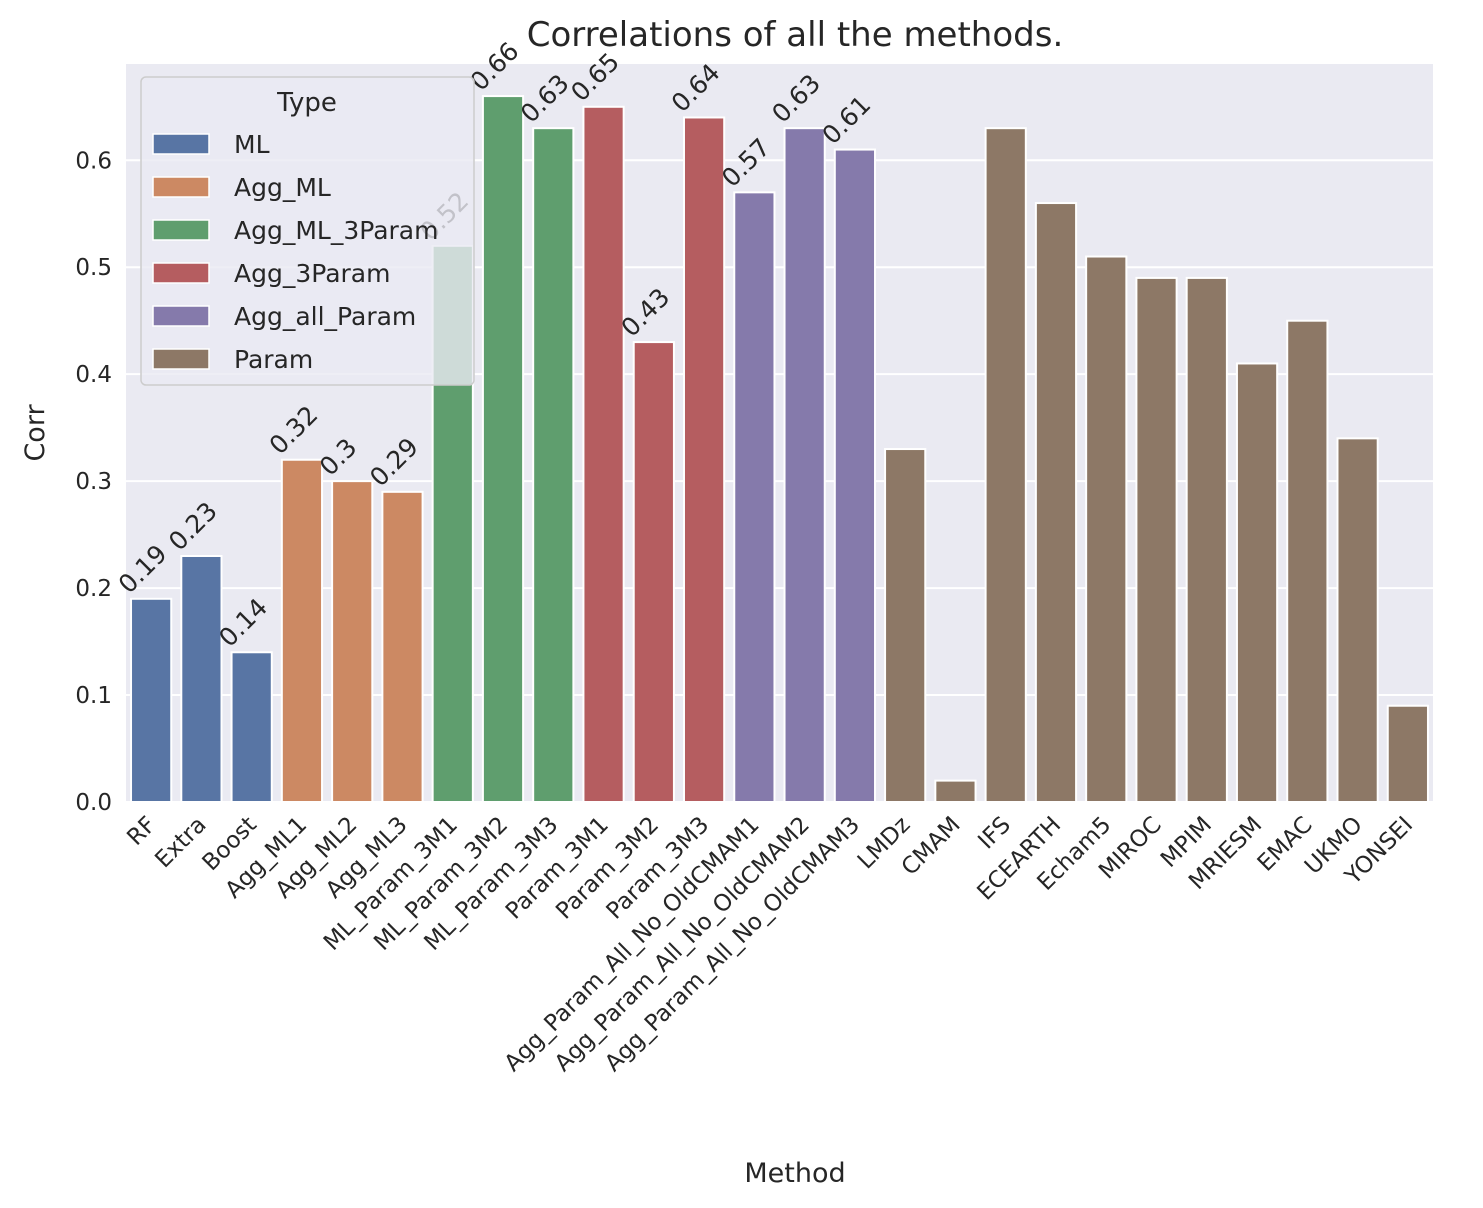  I want to click on legend-label: Agg_3Param, so click(312, 273).